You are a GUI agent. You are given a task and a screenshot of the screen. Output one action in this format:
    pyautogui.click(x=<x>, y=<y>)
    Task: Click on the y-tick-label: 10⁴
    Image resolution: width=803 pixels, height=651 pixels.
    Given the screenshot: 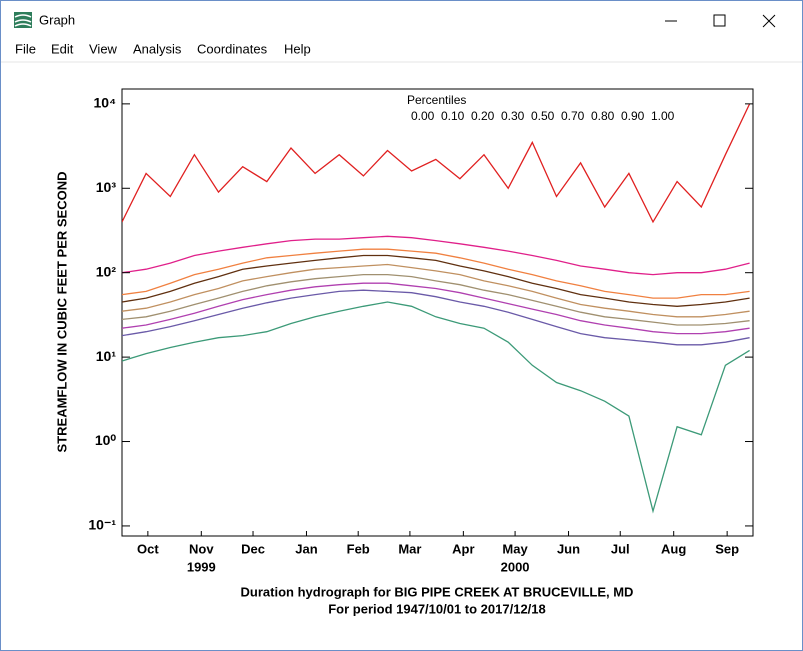 What is the action you would take?
    pyautogui.click(x=105, y=103)
    